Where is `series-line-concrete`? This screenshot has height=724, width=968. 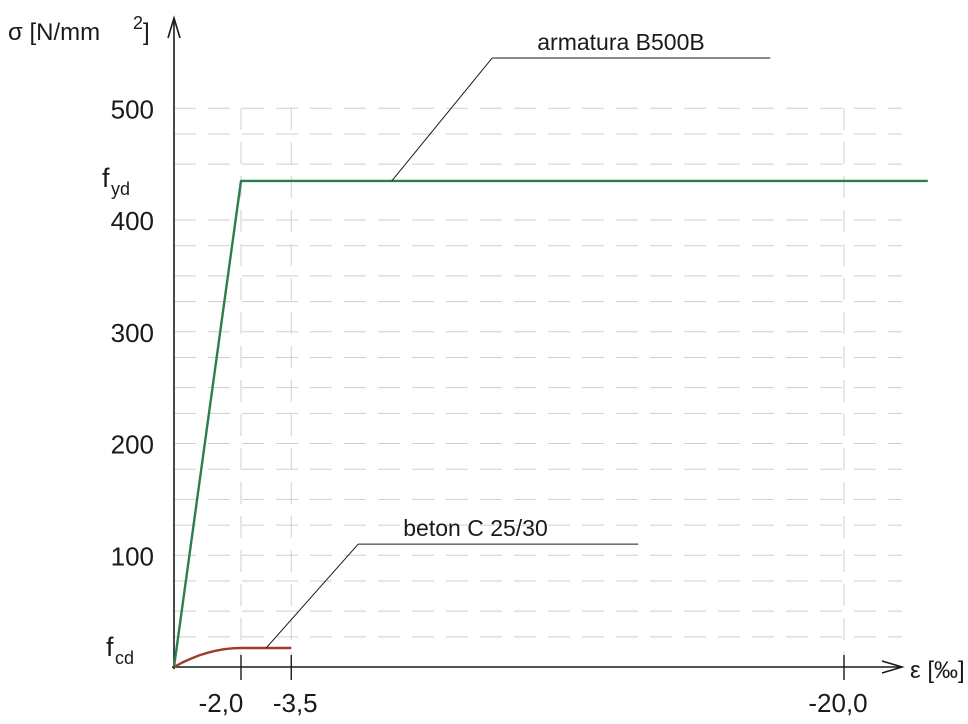
series-line-concrete is located at coordinates (232, 657).